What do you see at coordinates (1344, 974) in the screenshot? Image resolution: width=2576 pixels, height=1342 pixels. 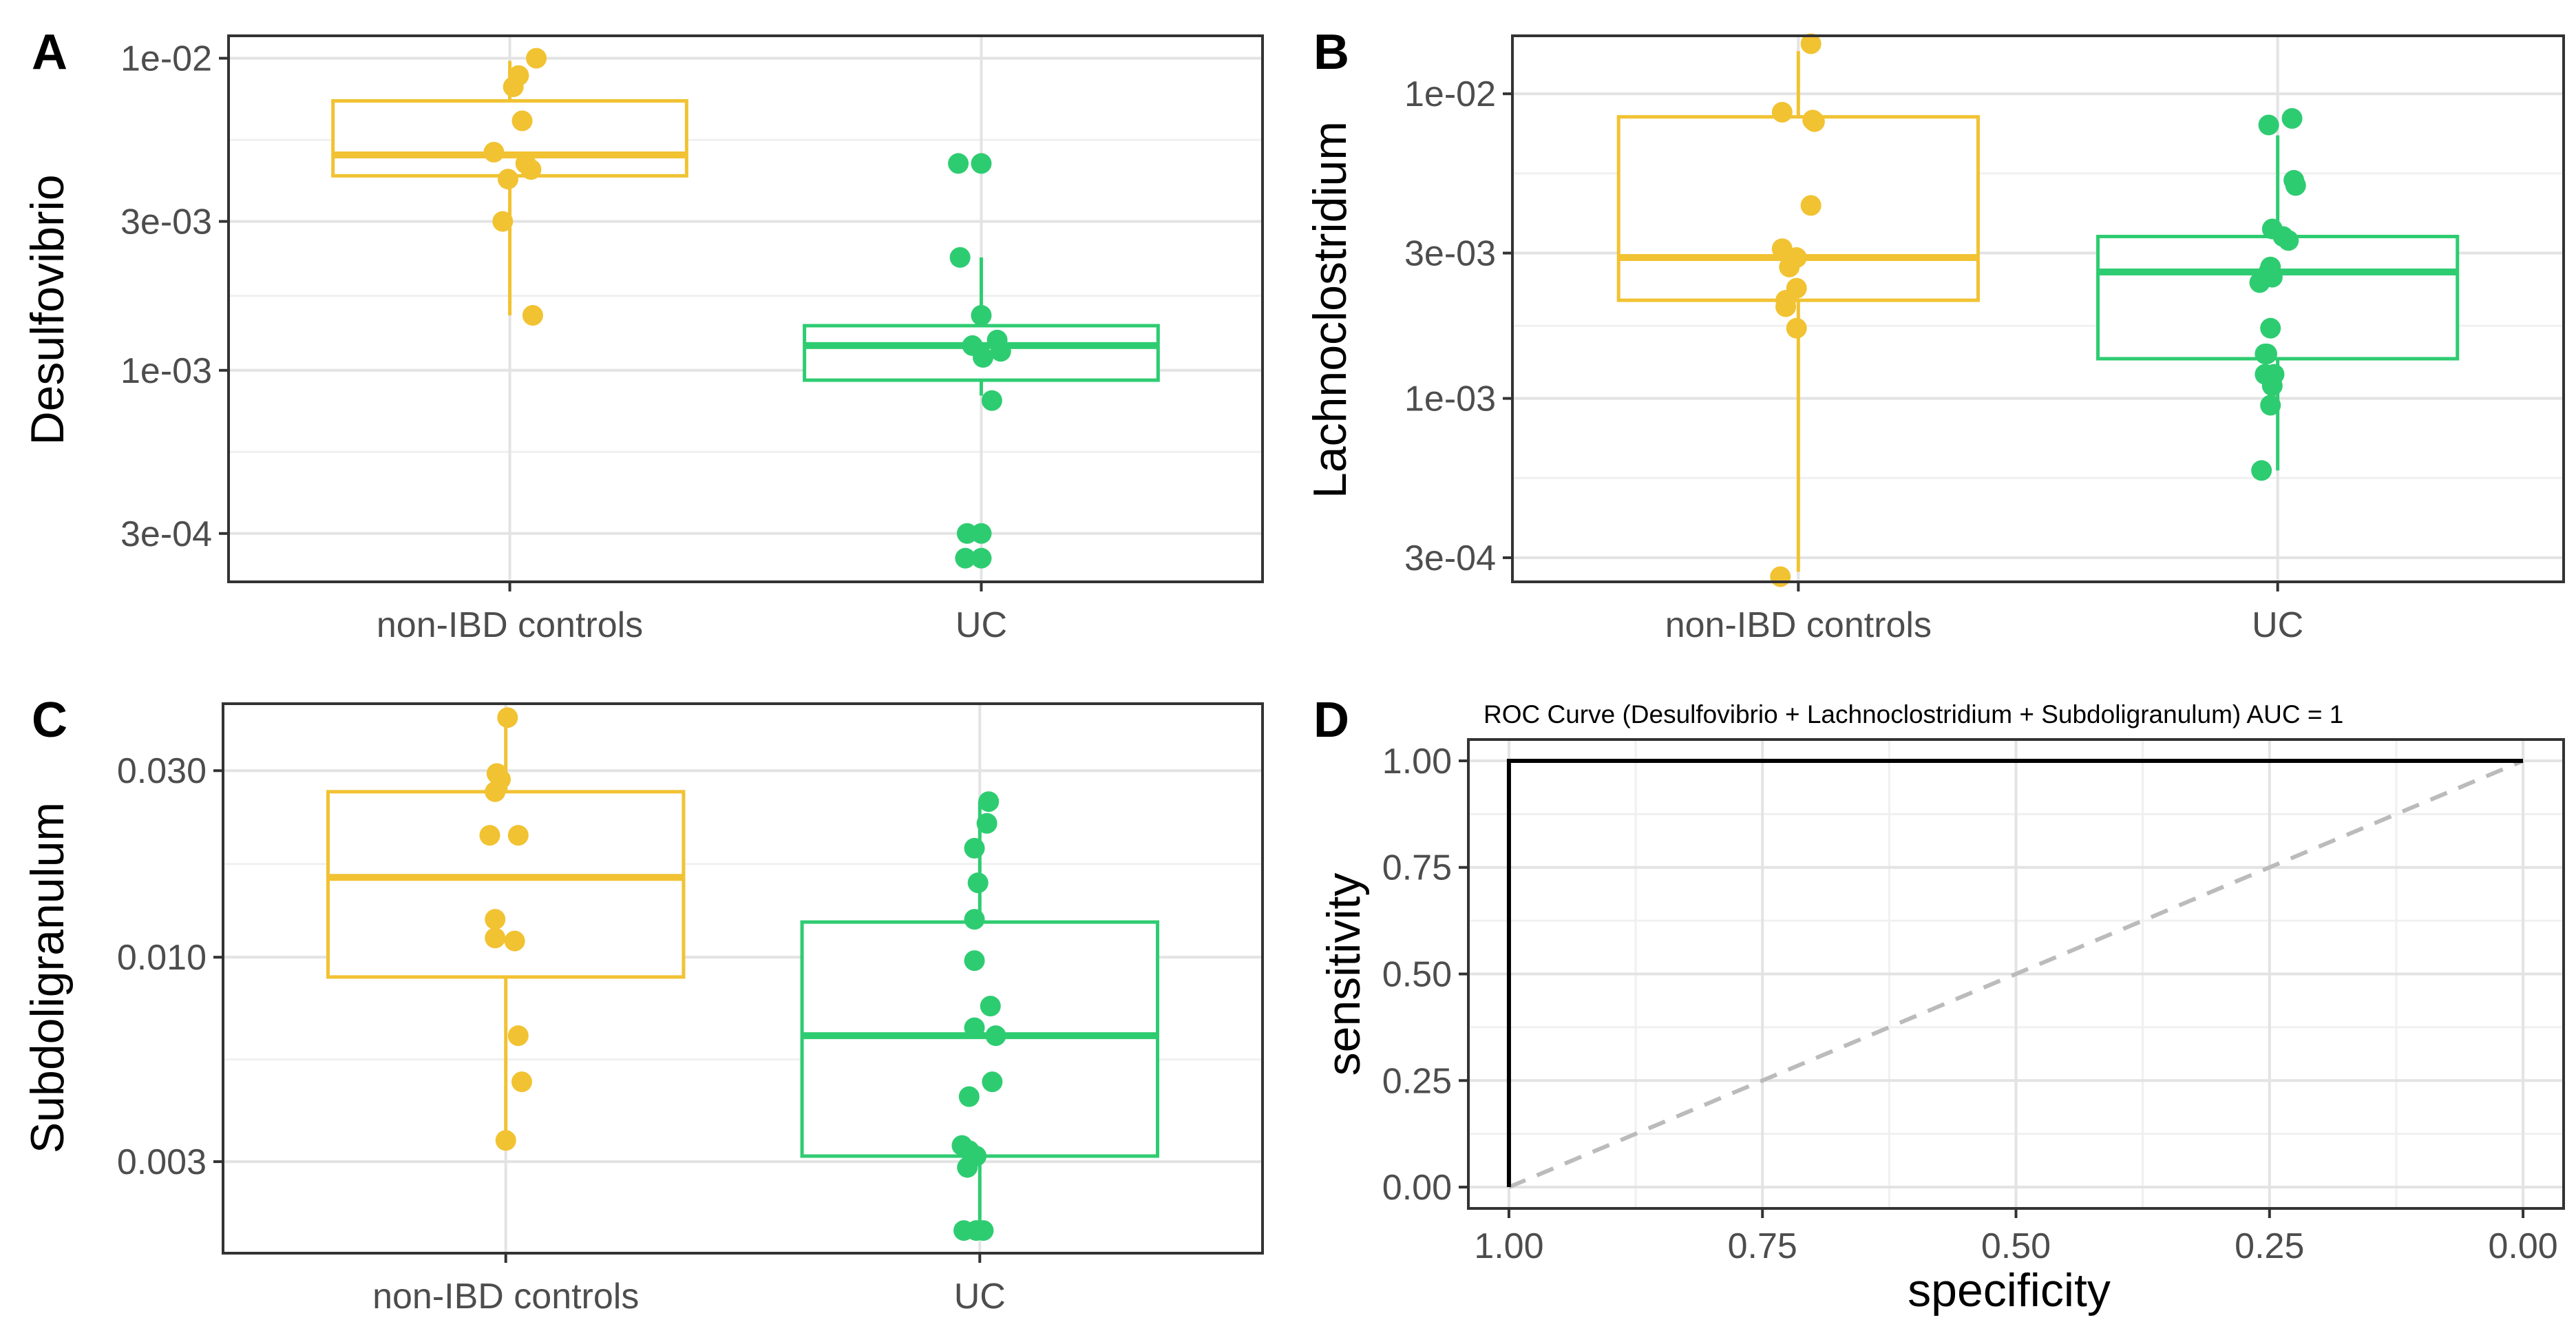 I see `y-axis-title: sensitivity` at bounding box center [1344, 974].